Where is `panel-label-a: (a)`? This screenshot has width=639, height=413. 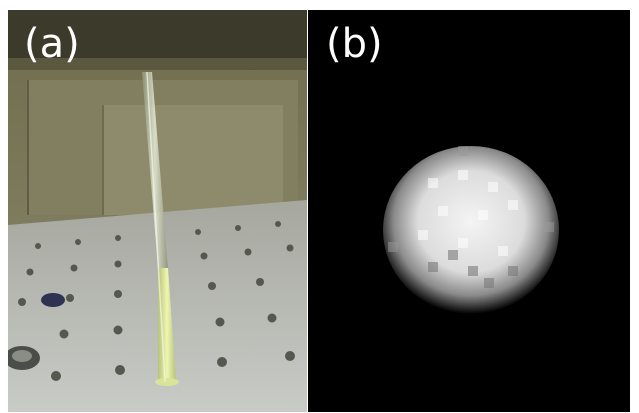 panel-label-a: (a) is located at coordinates (52, 44).